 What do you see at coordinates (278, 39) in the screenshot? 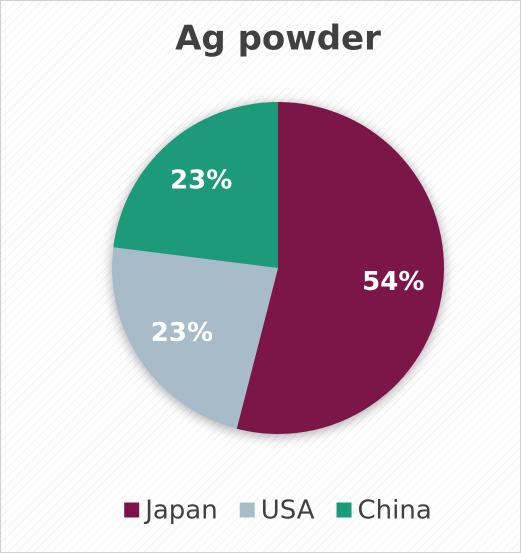
I see `chart-title: Ag powder` at bounding box center [278, 39].